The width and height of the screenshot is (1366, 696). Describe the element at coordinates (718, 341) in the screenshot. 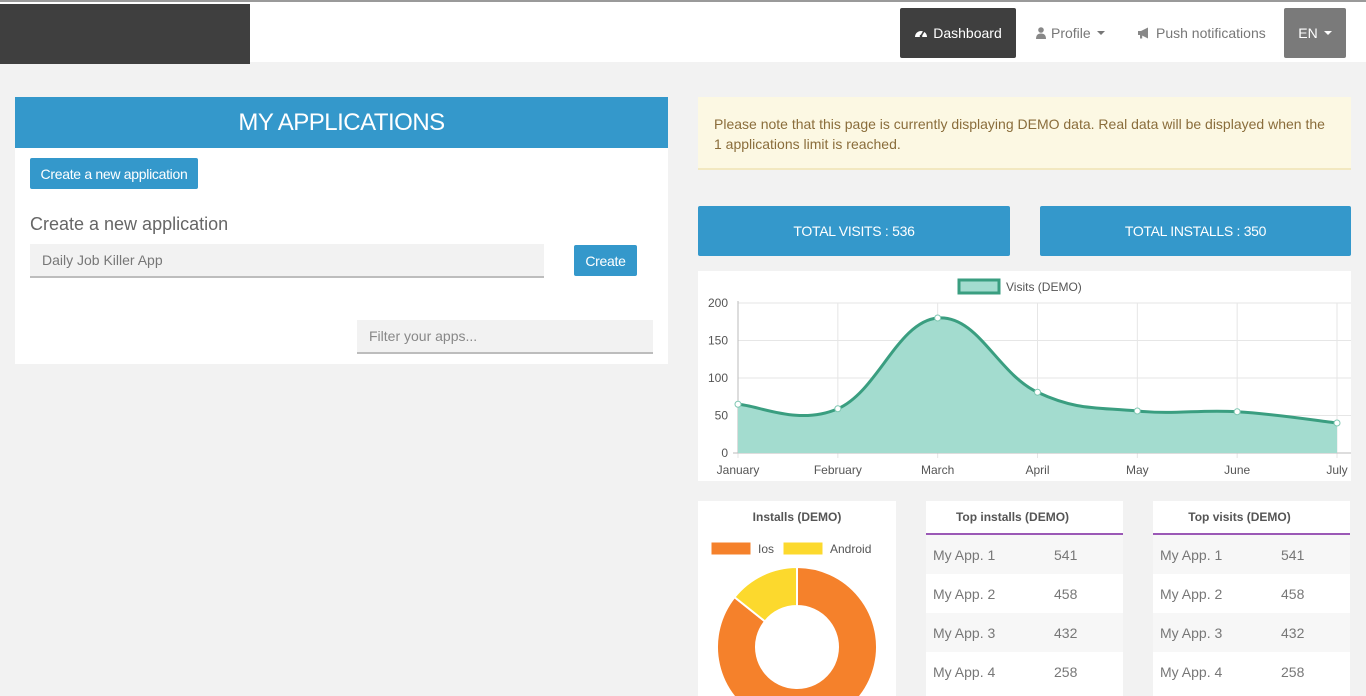

I see `y-tick-label: 150` at that location.